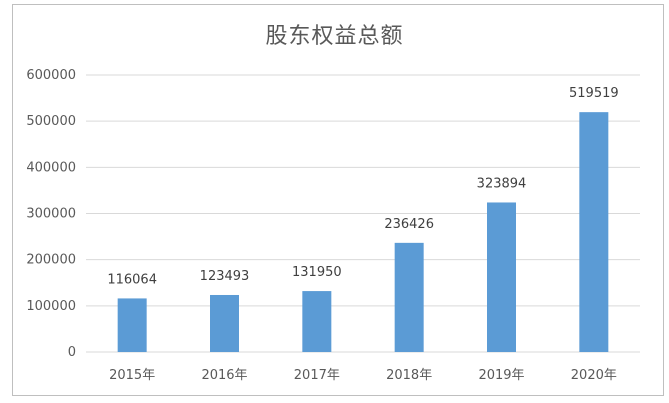 This screenshot has width=669, height=403. What do you see at coordinates (51, 306) in the screenshot?
I see `y-tick-label: 100000` at bounding box center [51, 306].